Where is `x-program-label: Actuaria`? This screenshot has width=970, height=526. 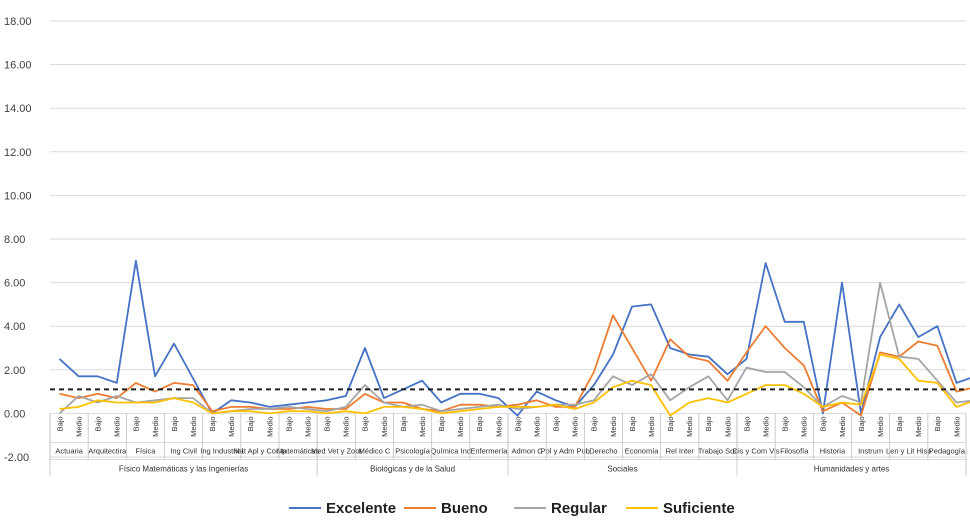
x-program-label: Actuaria is located at coordinates (69, 450).